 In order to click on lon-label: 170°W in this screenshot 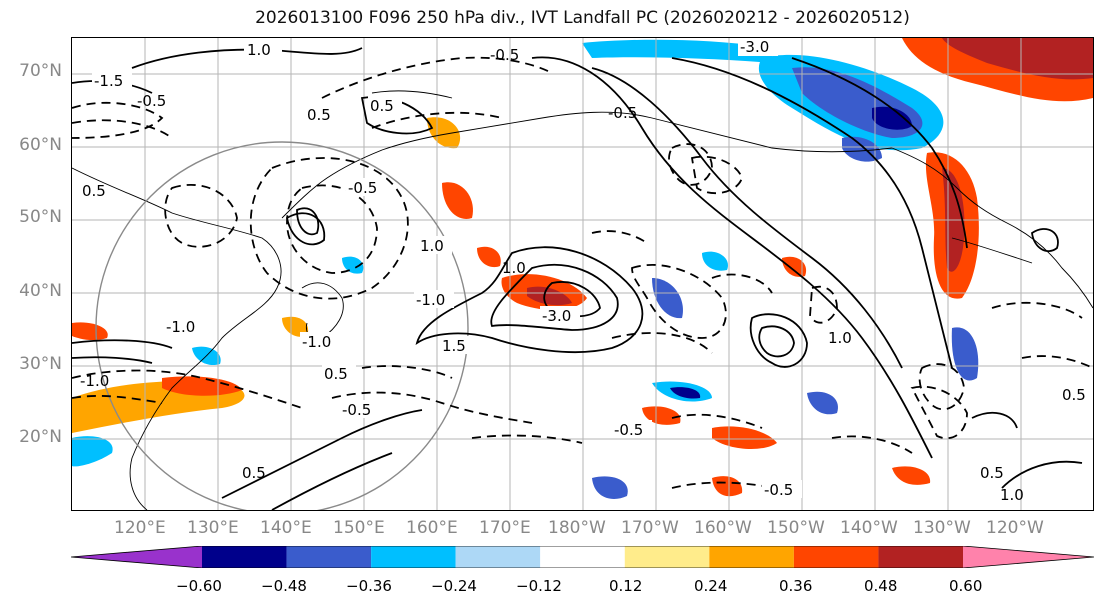, I will do `click(650, 528)`.